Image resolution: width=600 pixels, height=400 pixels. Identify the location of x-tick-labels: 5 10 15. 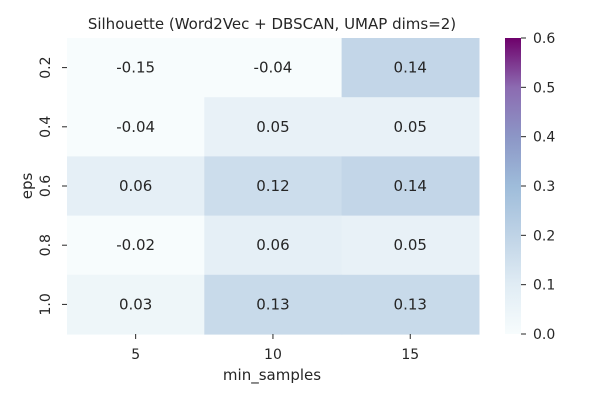
(275, 348).